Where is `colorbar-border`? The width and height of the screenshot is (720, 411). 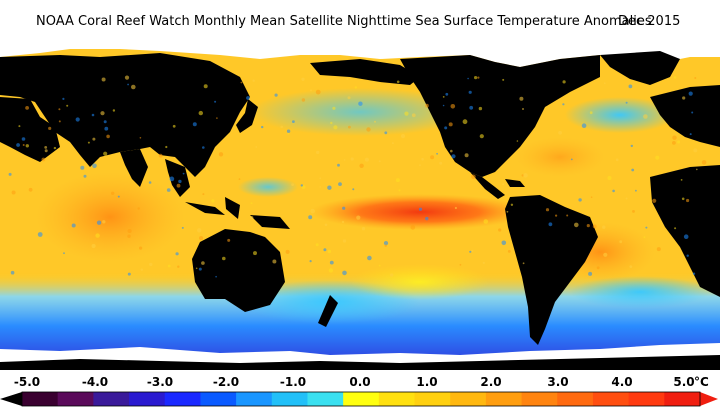
colorbar-border is located at coordinates (361, 399).